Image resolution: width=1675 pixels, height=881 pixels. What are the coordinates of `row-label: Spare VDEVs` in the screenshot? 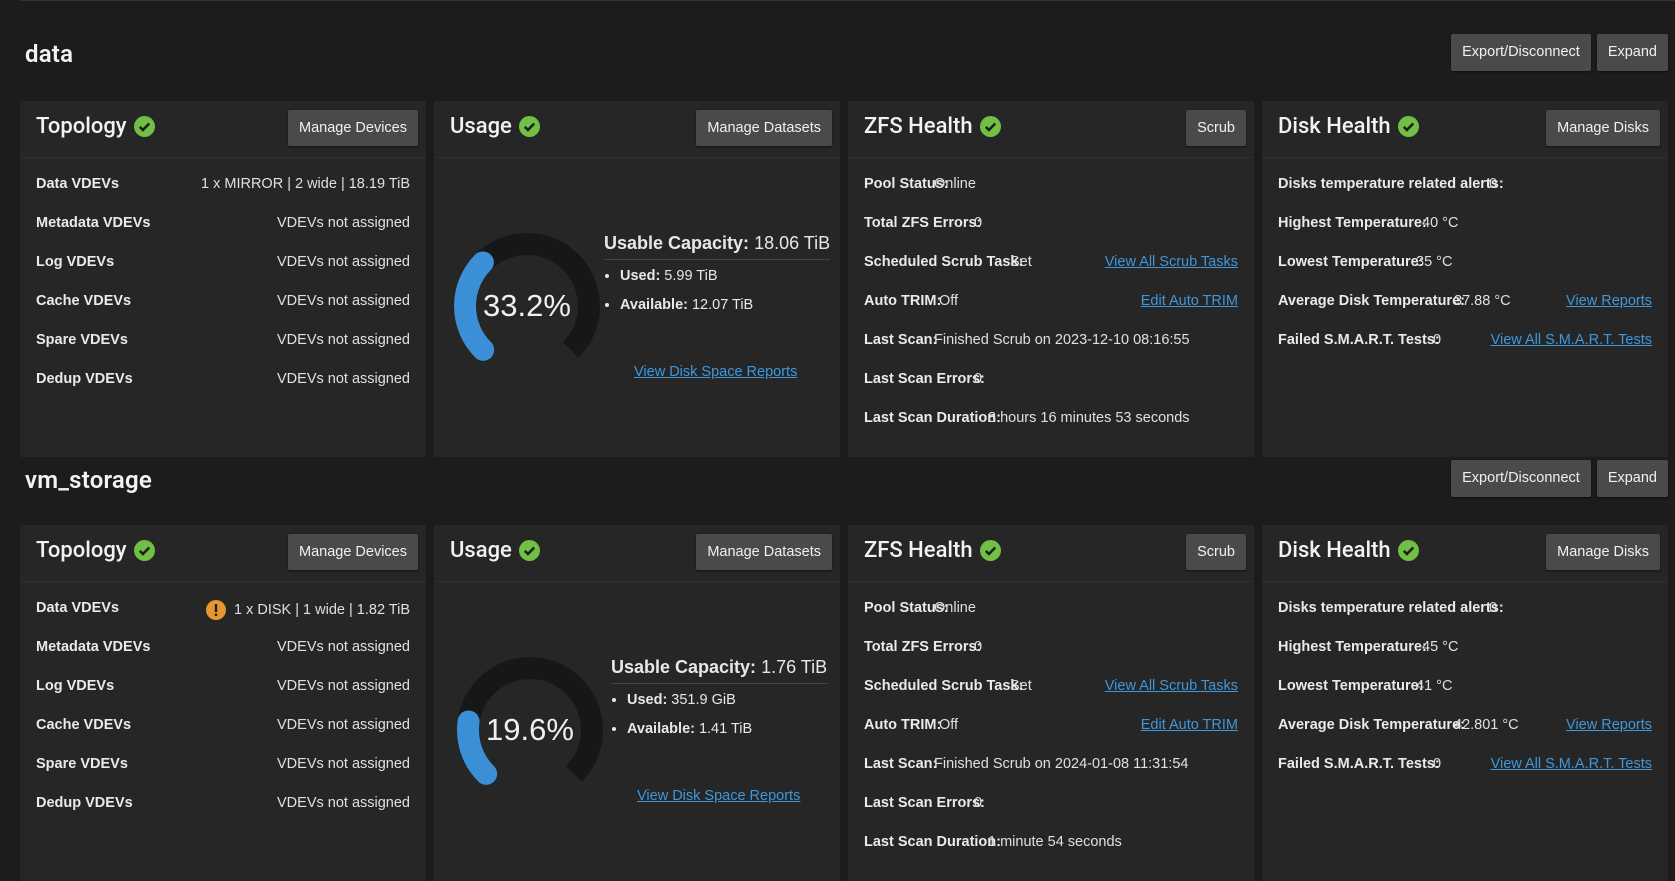 It's located at (82, 764).